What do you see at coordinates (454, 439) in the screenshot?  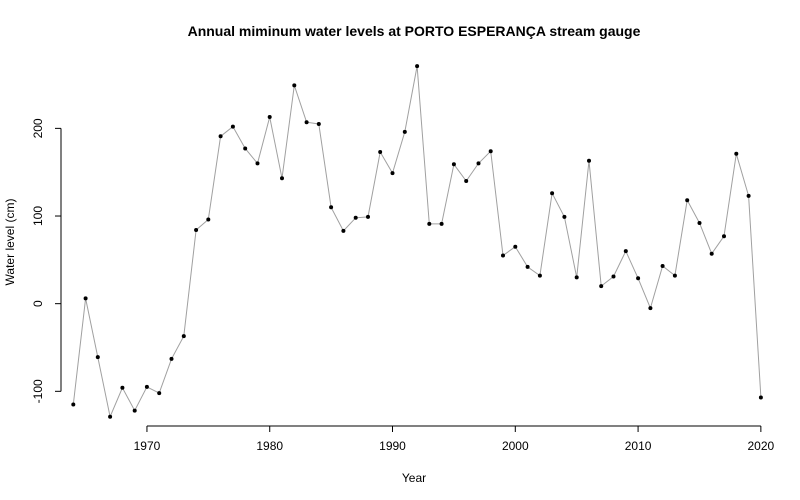 I see `x-axis: 1970 1980 1990 2000 2010 2020` at bounding box center [454, 439].